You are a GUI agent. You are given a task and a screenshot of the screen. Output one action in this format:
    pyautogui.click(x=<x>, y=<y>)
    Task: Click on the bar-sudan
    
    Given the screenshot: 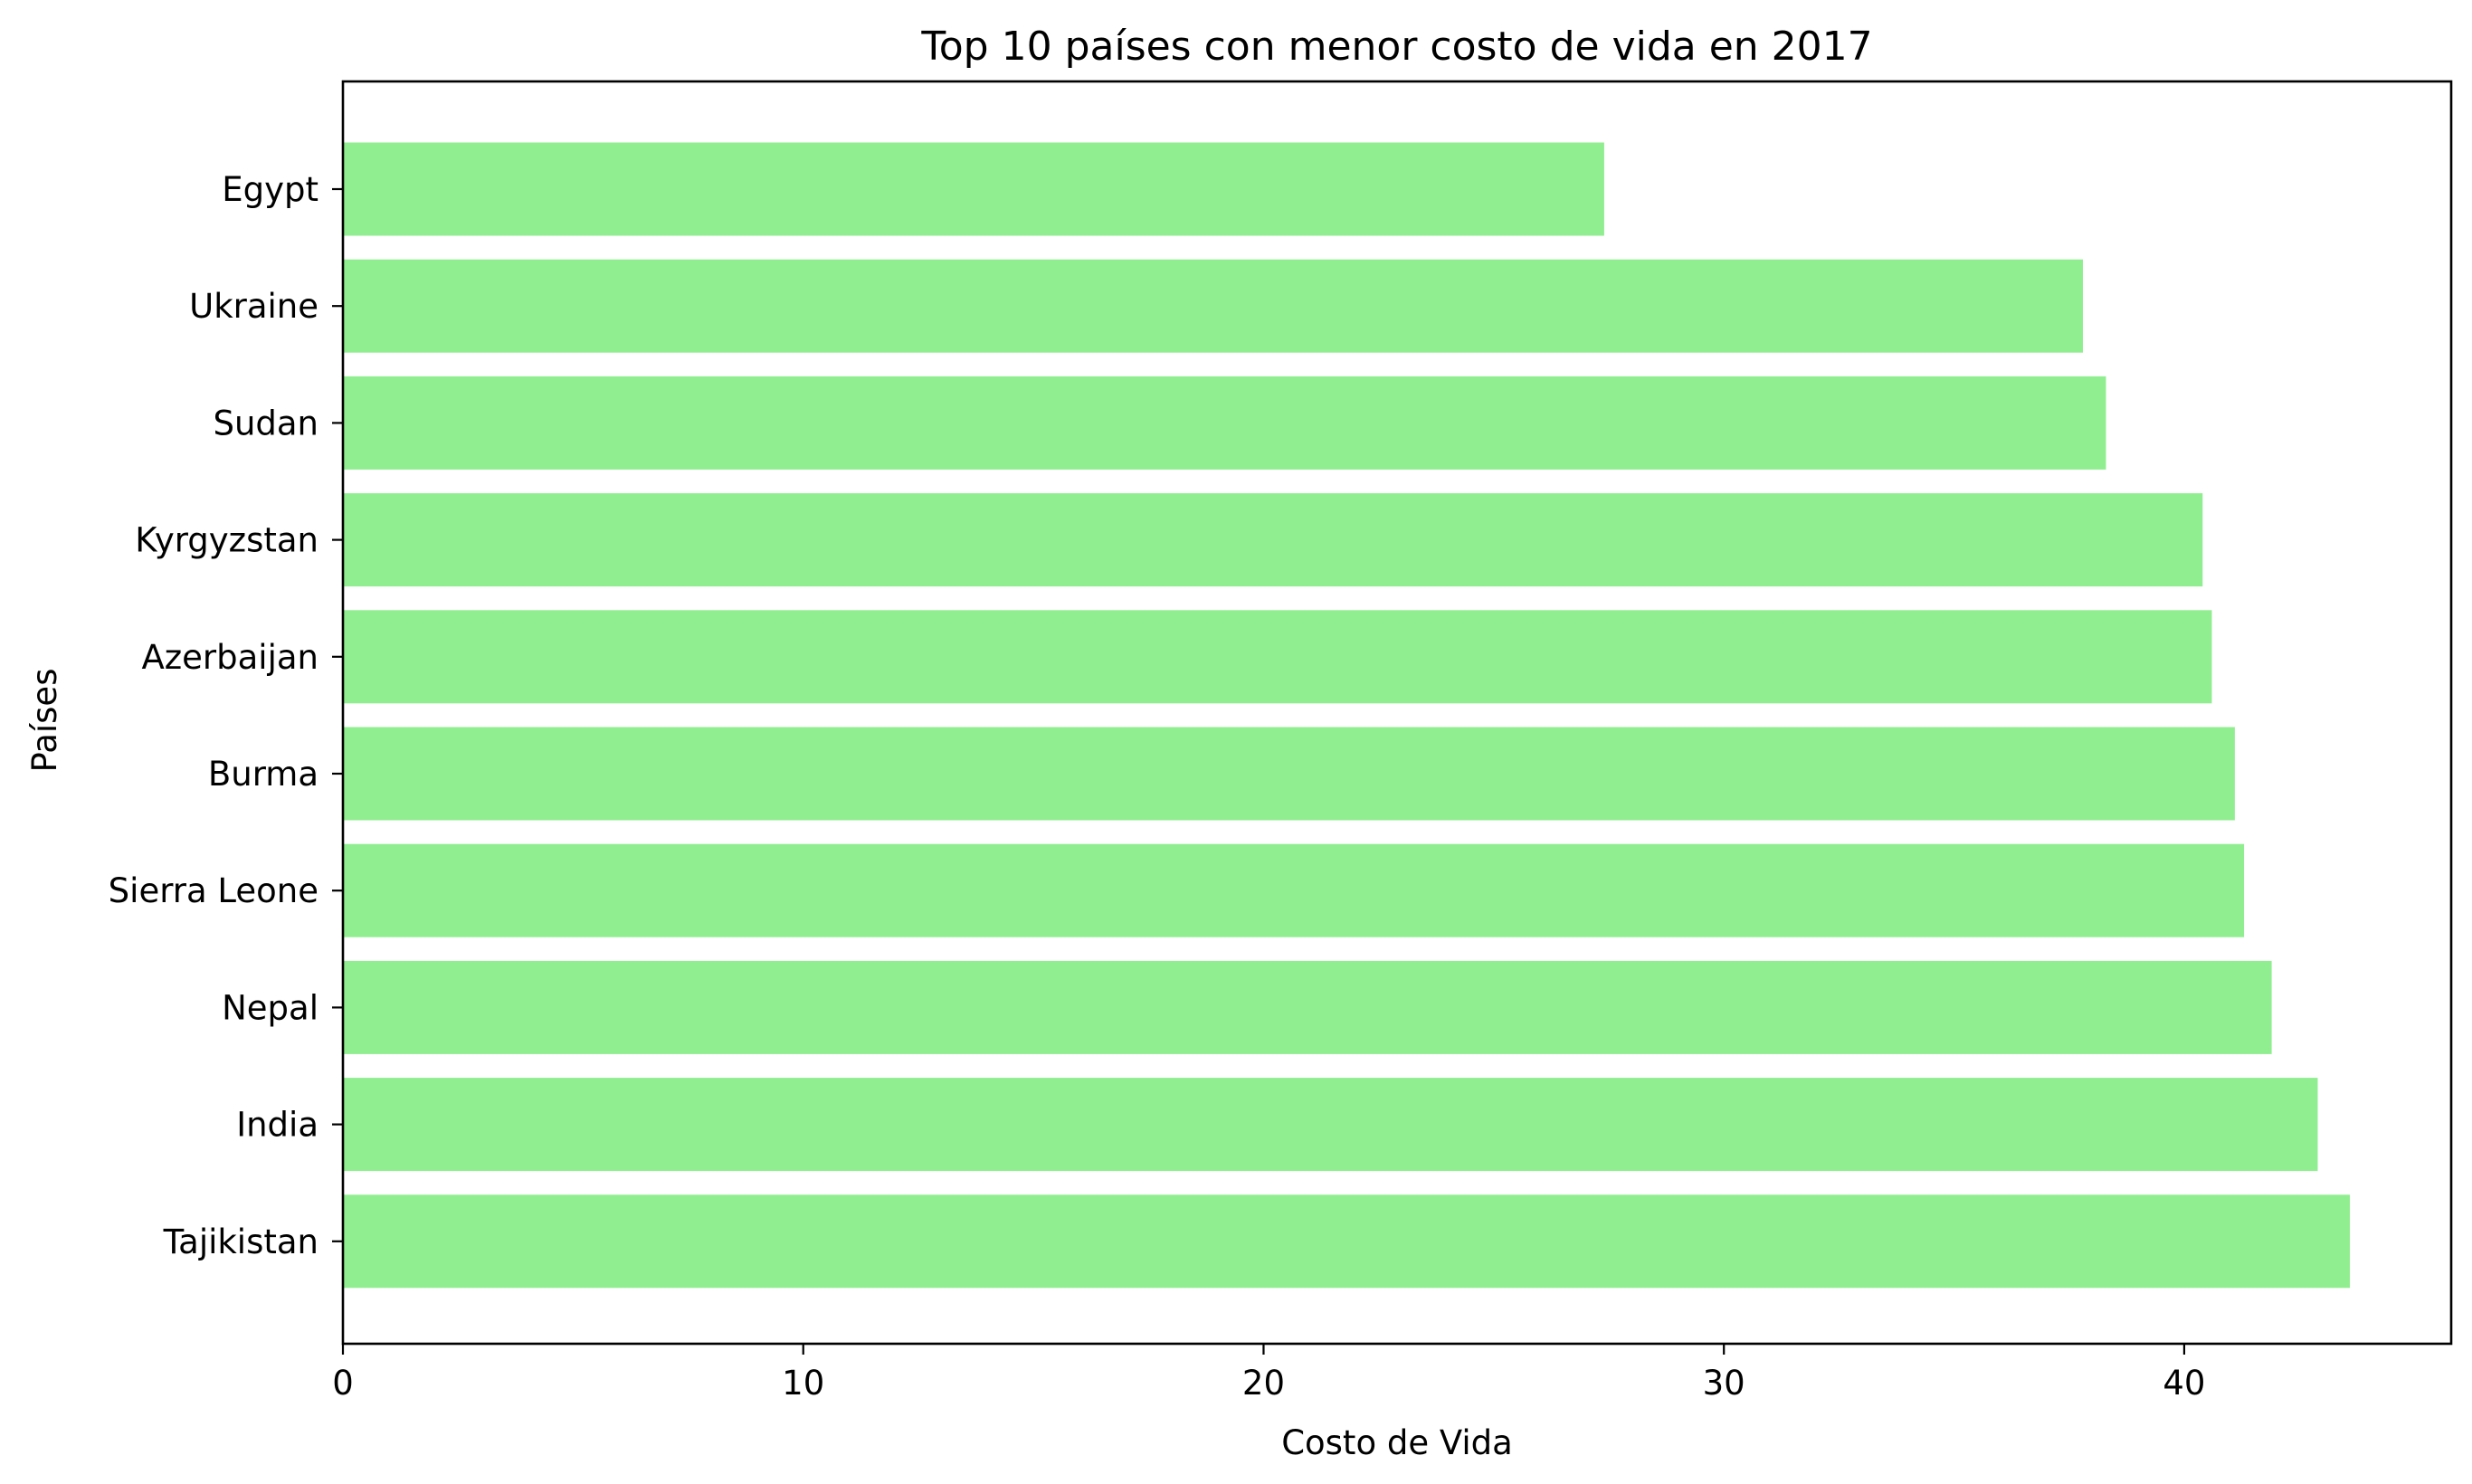 What is the action you would take?
    pyautogui.click(x=1224, y=423)
    